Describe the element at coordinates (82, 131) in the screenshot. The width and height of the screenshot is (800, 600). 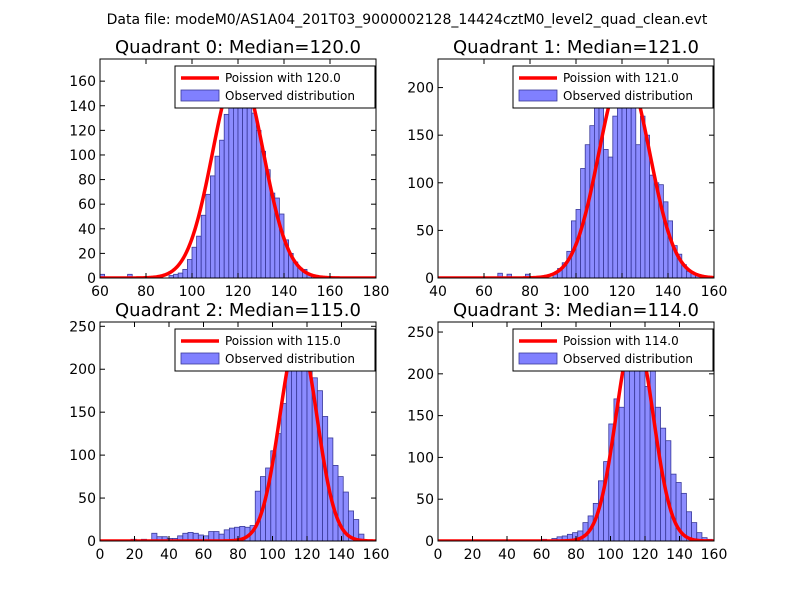
I see `y-tick-label: 120` at that location.